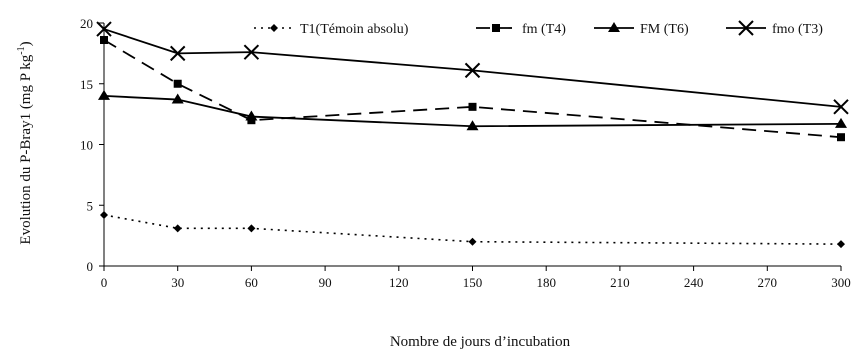 The height and width of the screenshot is (353, 858). Describe the element at coordinates (521, 29) in the screenshot. I see `legend-item: fm (T4)` at that location.